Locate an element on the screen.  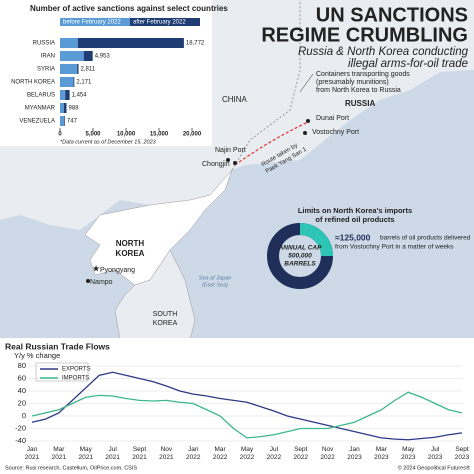
donut-text: from Vostochny Port in a matter of weeks is located at coordinates (394, 247).